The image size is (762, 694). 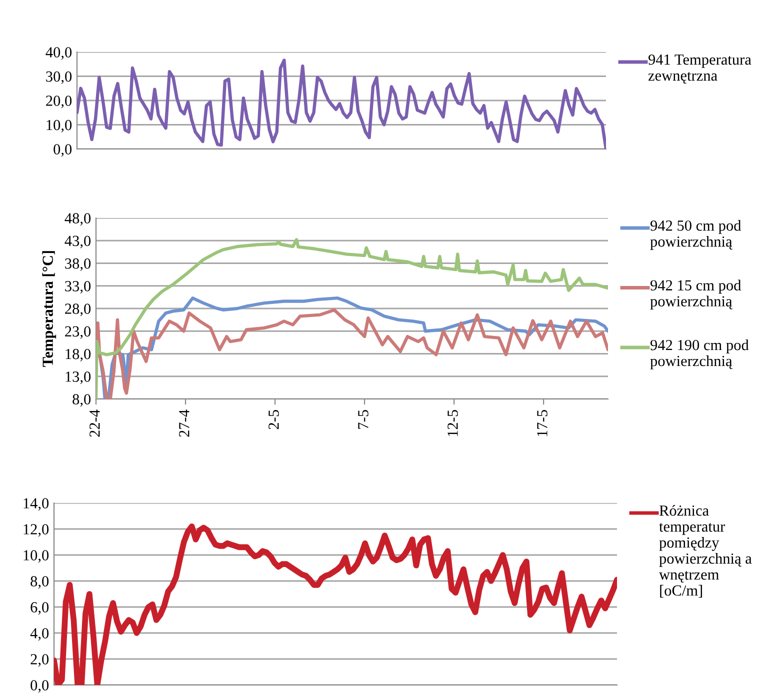 I want to click on y-tick-label: 13,0, so click(x=78, y=378).